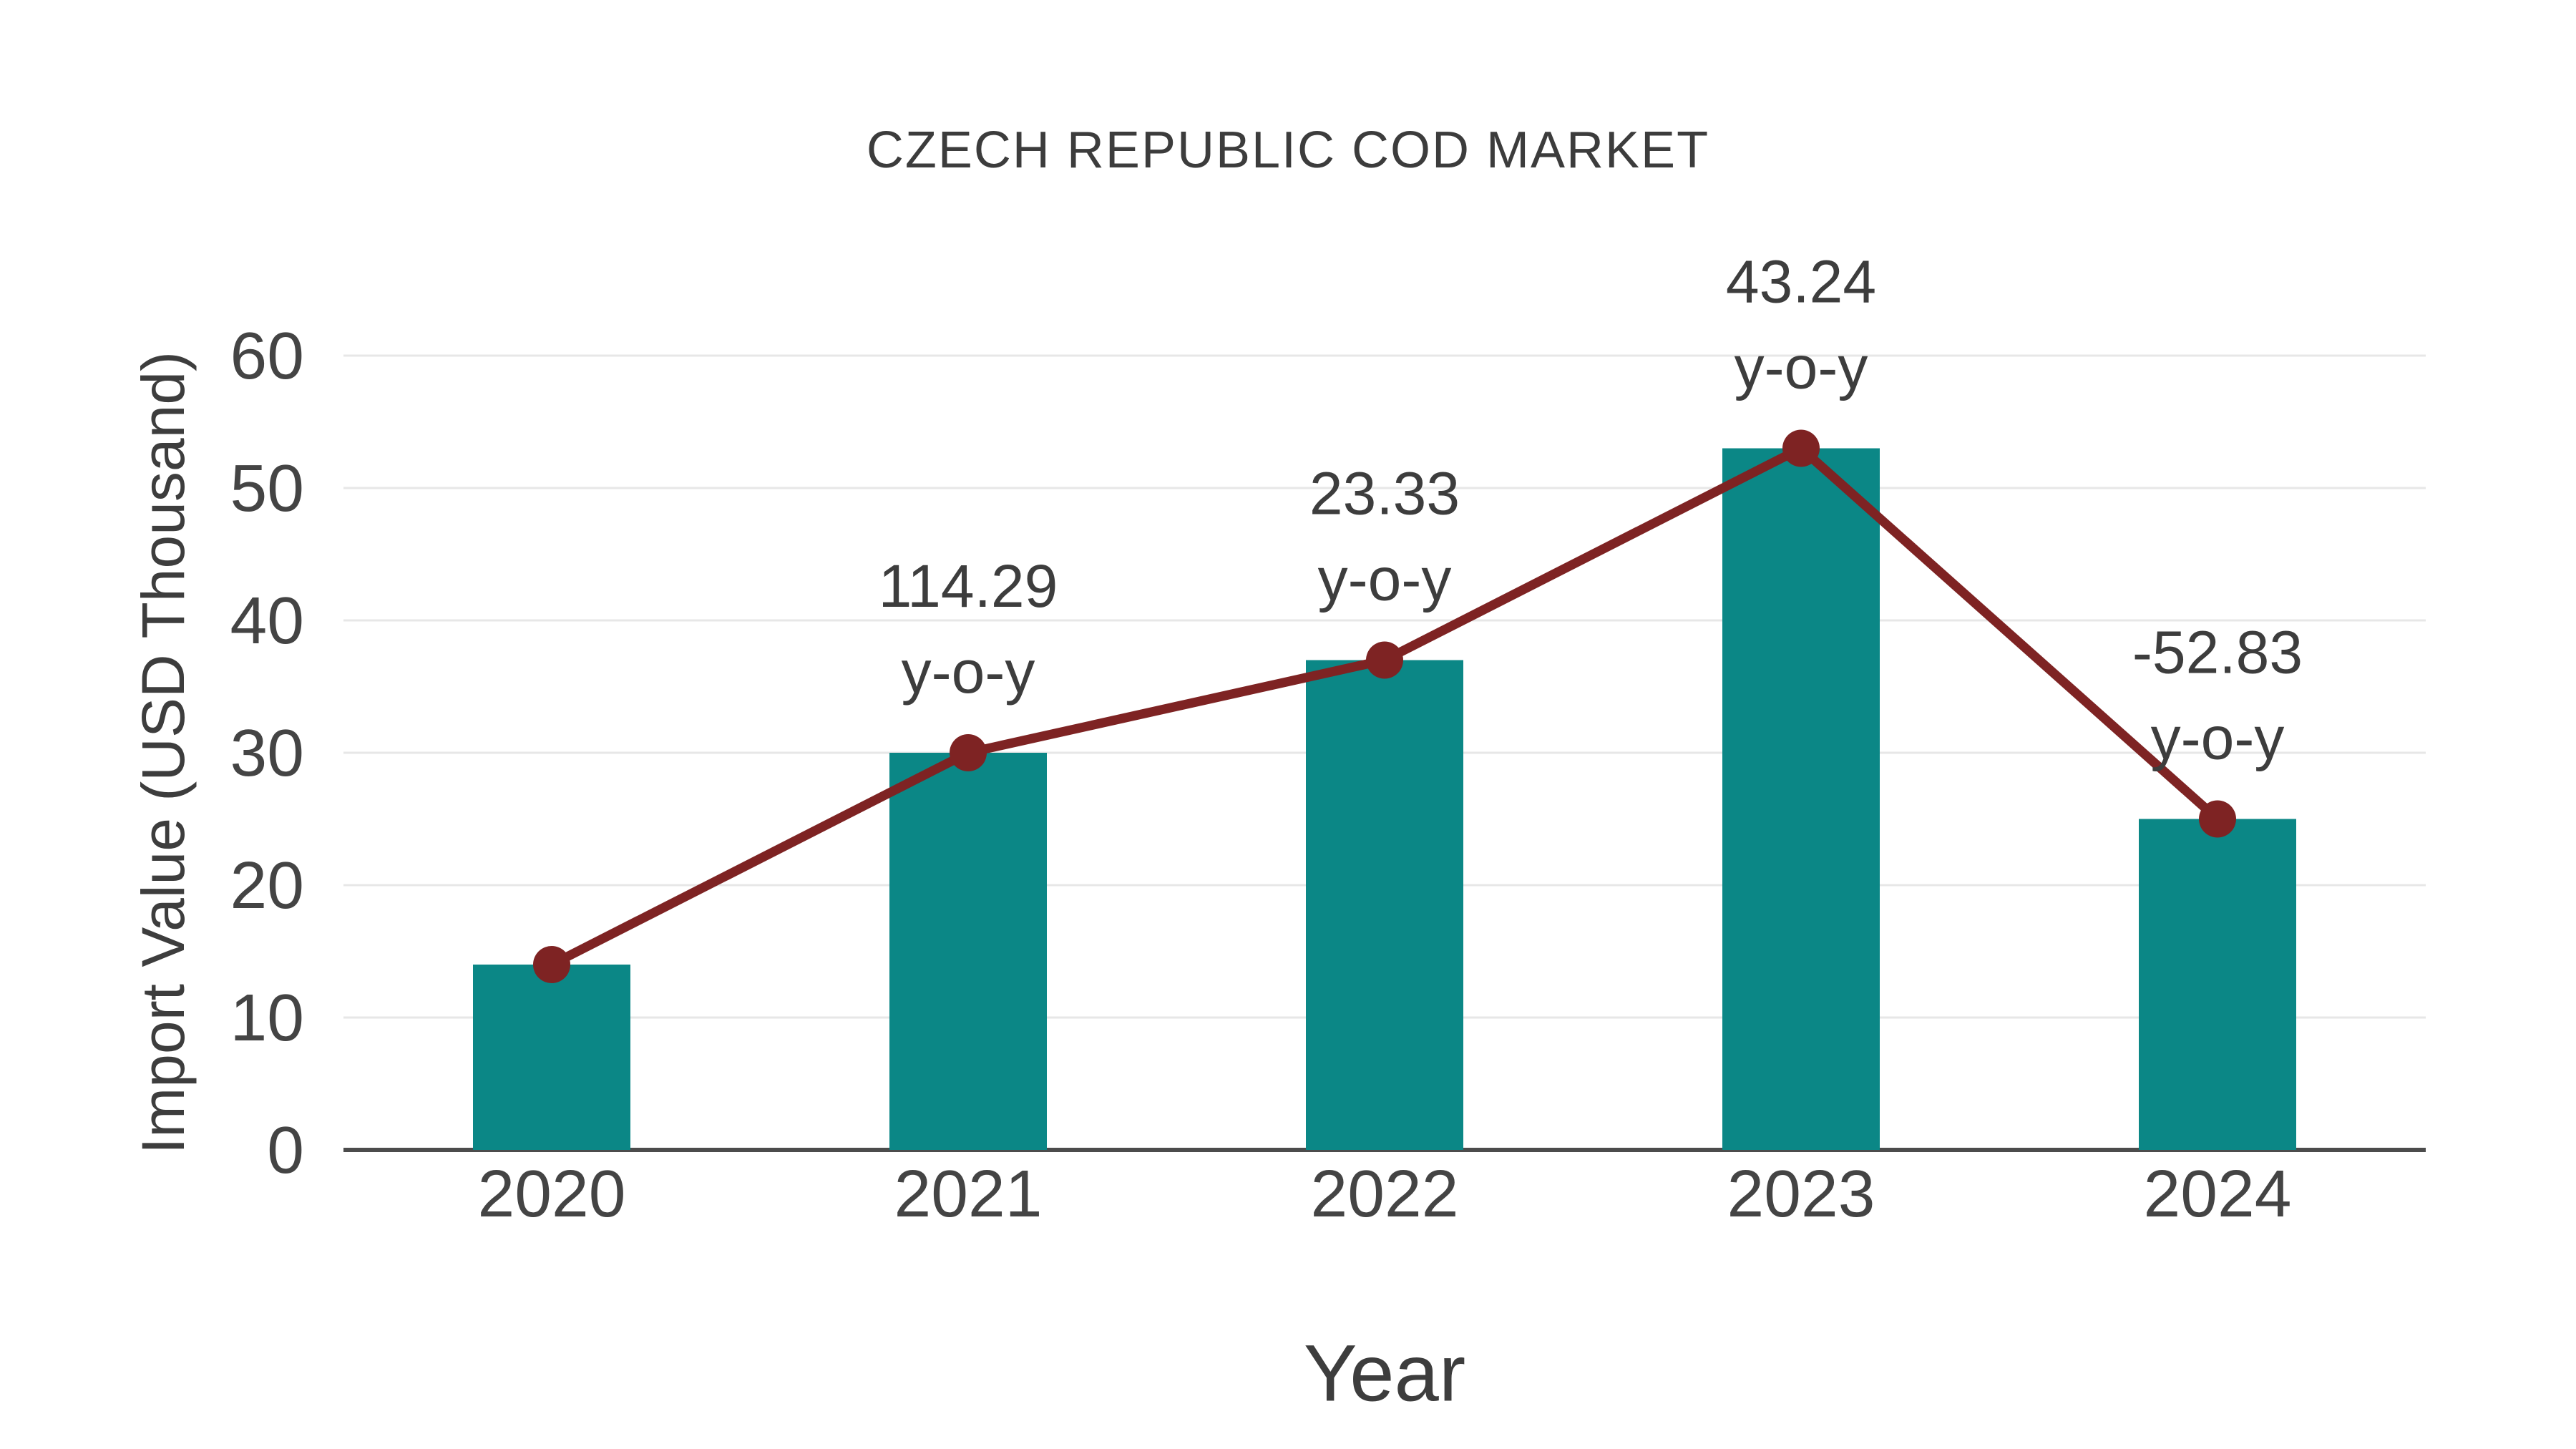  I want to click on chart-title: CZECH REPUBLIC COD MARKET, so click(1288, 150).